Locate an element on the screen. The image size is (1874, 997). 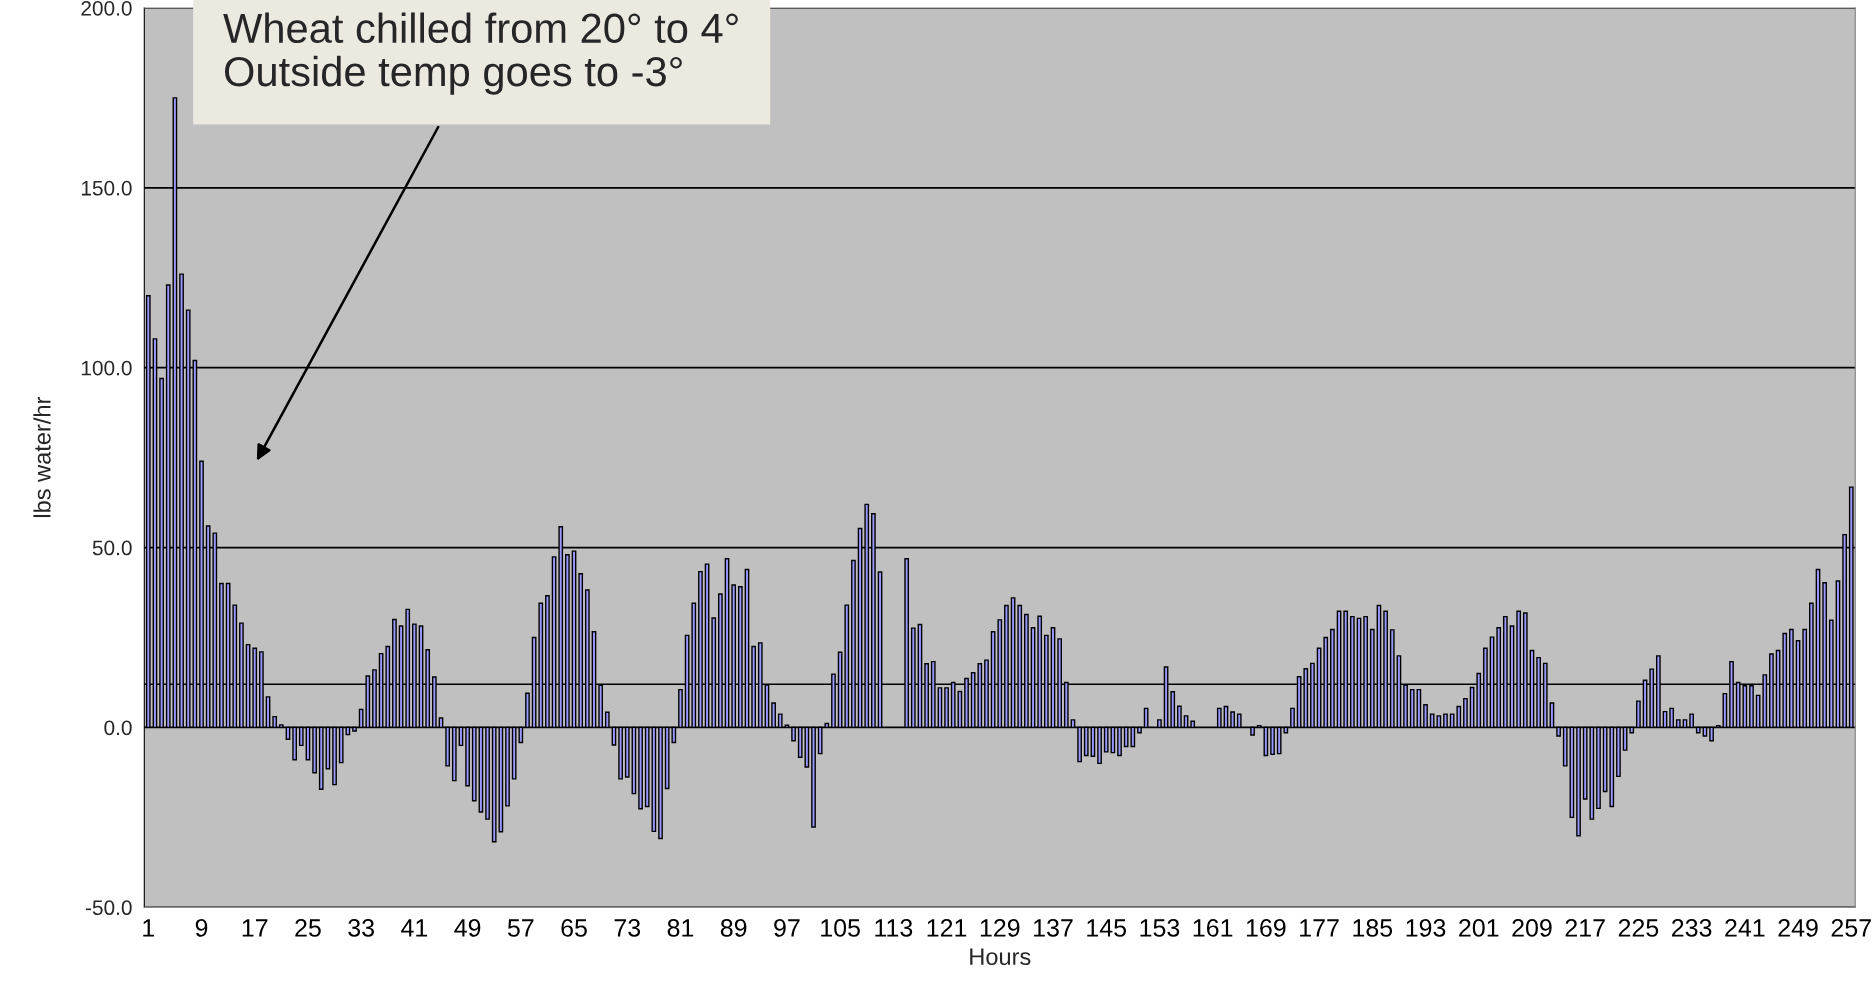
x-tick-label: 129 is located at coordinates (1000, 928).